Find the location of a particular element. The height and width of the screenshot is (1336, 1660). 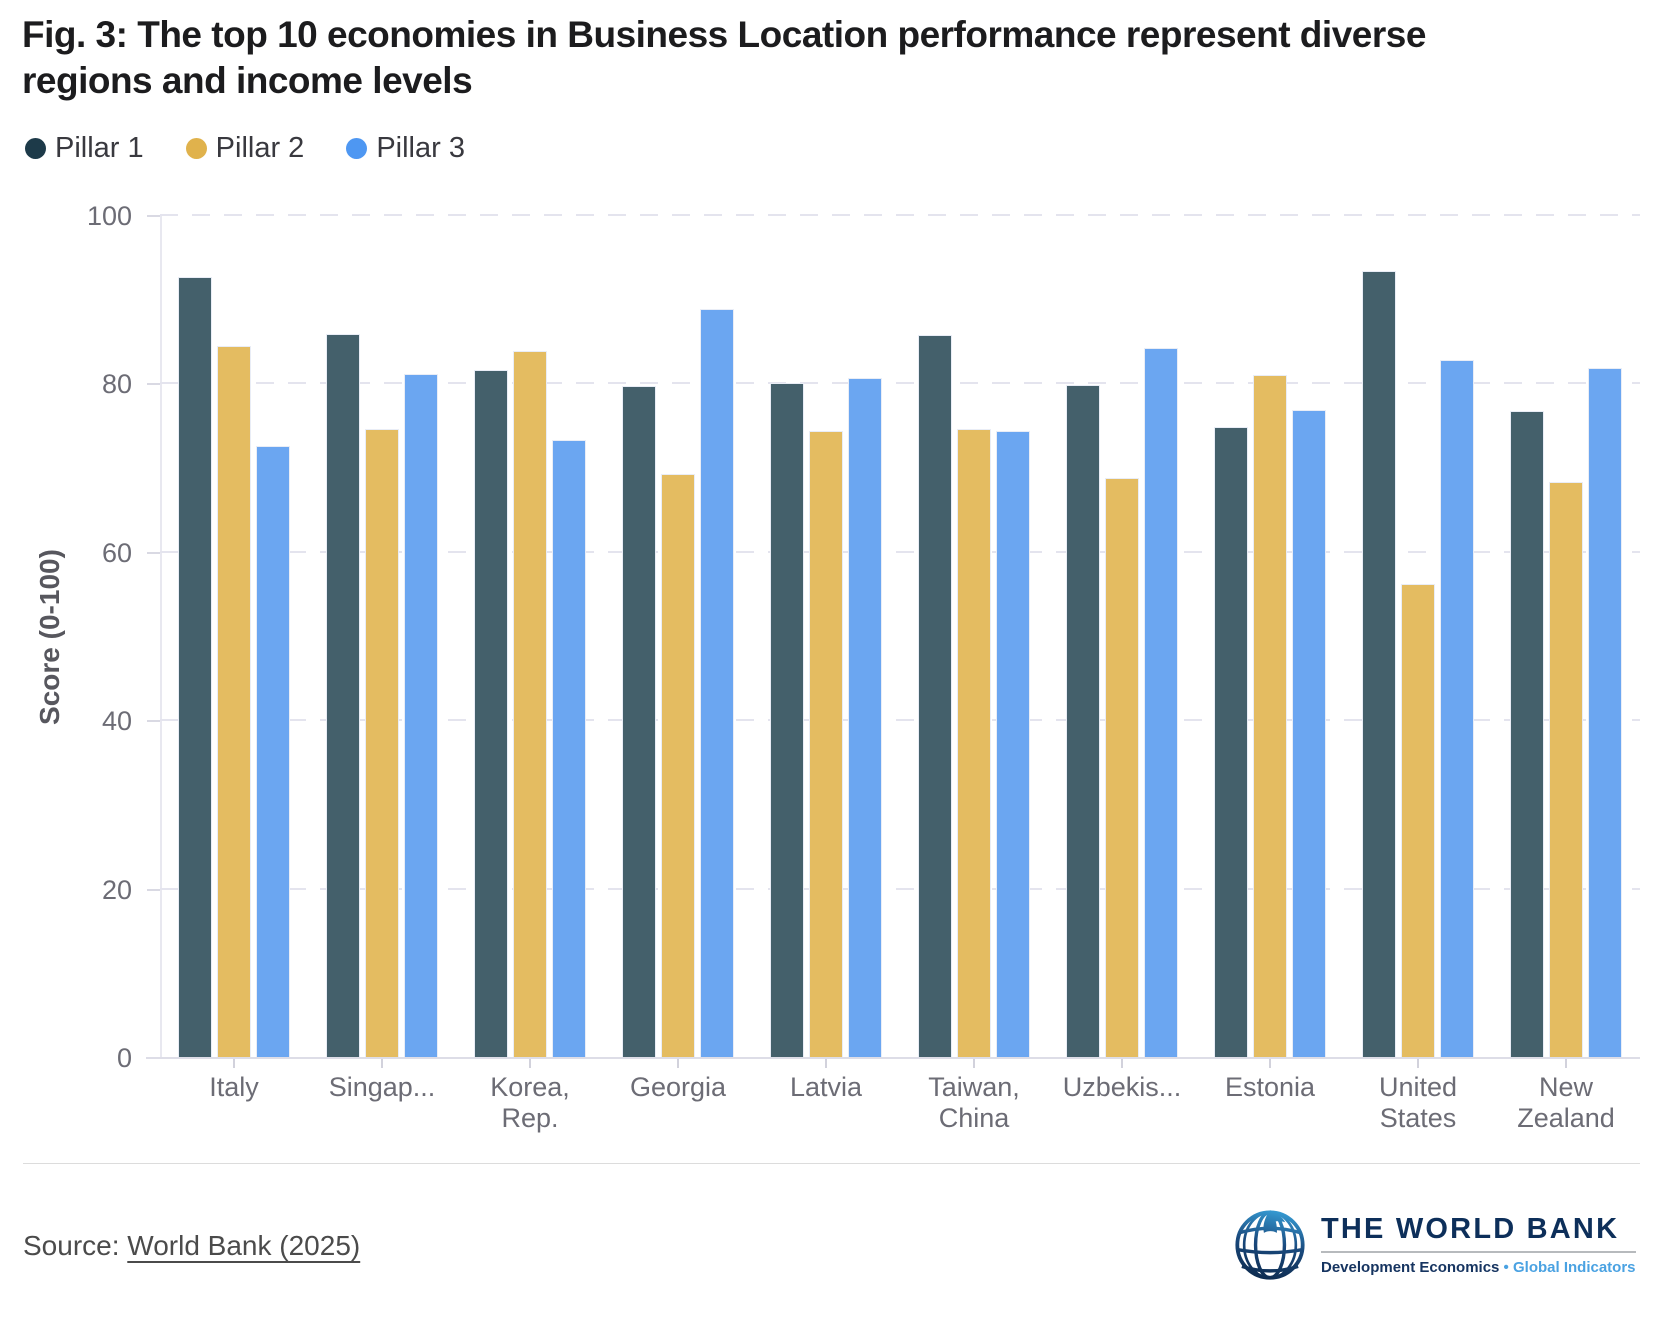

bar-pillar-3-singap is located at coordinates (421, 716).